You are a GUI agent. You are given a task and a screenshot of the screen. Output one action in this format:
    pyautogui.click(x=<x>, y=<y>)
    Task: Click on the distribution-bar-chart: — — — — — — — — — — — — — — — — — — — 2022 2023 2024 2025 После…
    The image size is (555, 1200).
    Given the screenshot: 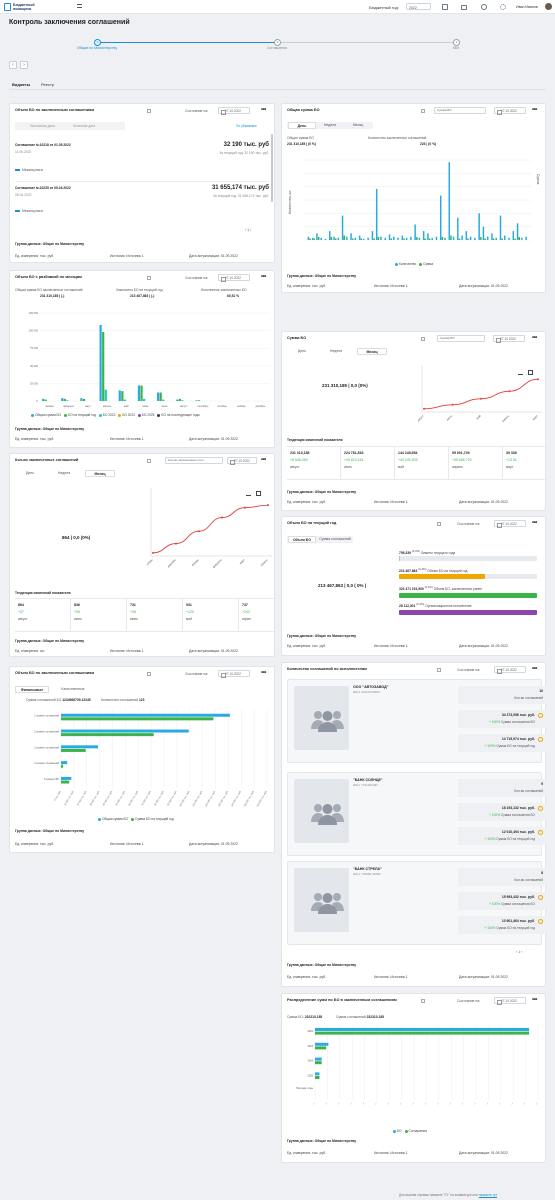 What is the action you would take?
    pyautogui.click(x=414, y=1074)
    